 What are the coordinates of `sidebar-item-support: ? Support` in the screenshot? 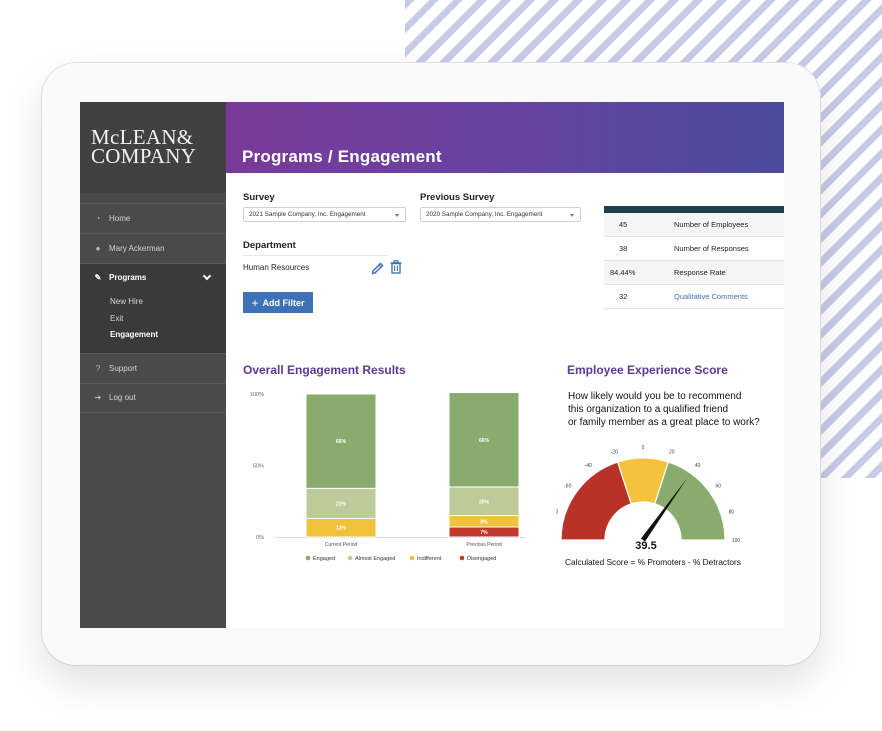 It's located at (153, 367).